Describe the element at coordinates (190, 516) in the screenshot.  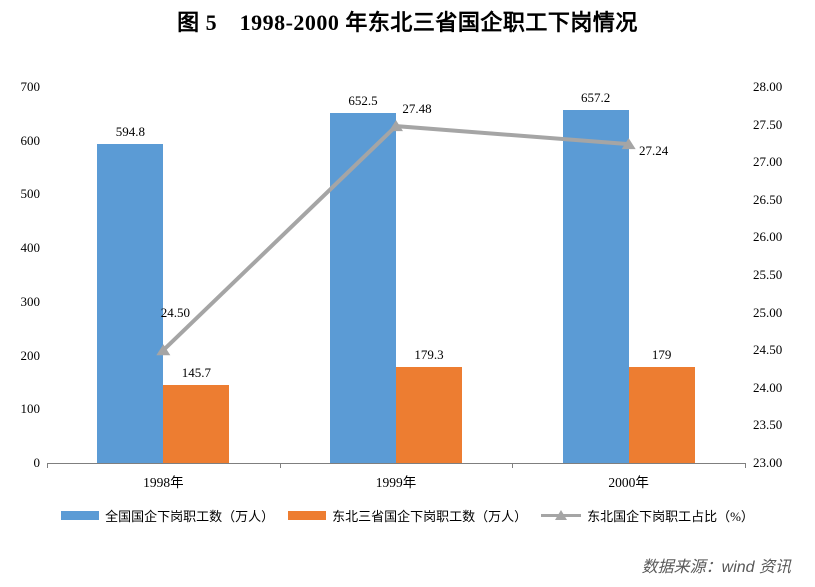
I see `legend-item-label: 全国国企下岗职工数（万人）` at that location.